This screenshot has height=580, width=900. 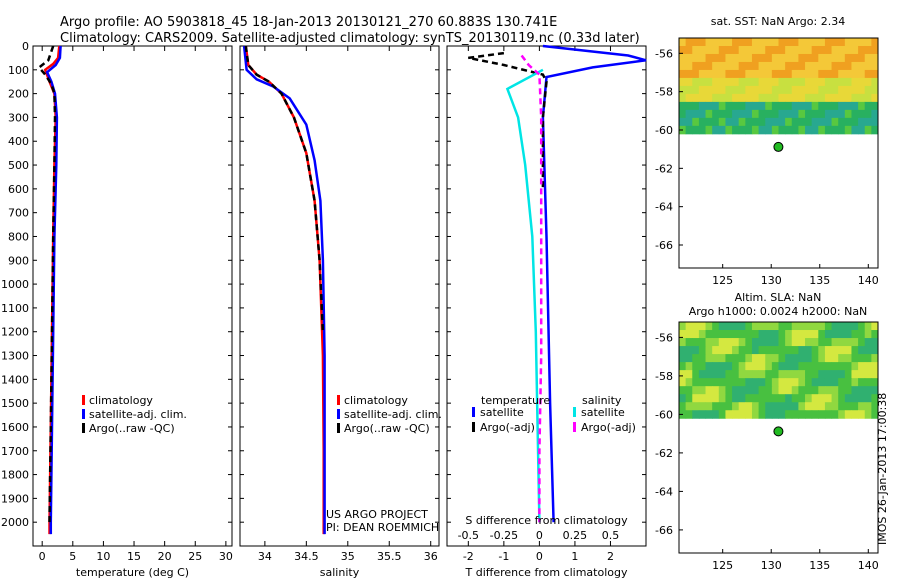 What do you see at coordinates (546, 572) in the screenshot?
I see `x-axis-label-difference: T difference from climatology` at bounding box center [546, 572].